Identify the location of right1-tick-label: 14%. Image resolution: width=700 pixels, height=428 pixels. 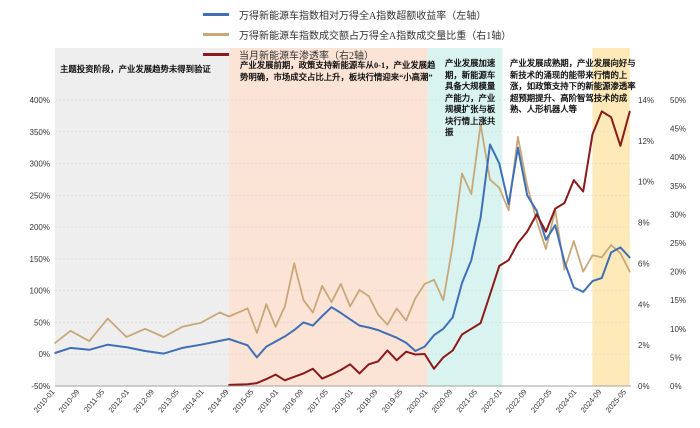
(646, 100).